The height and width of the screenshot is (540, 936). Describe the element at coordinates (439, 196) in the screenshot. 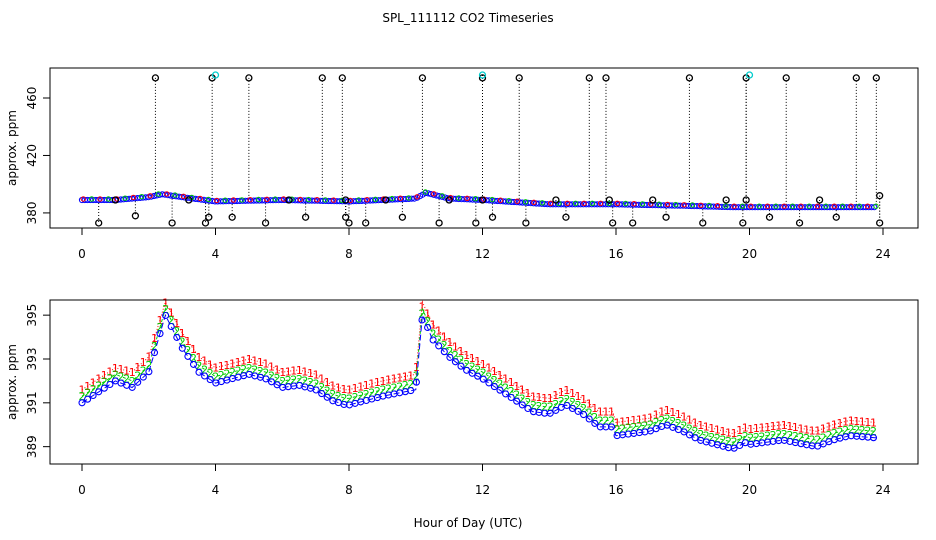

I see `mean-point` at that location.